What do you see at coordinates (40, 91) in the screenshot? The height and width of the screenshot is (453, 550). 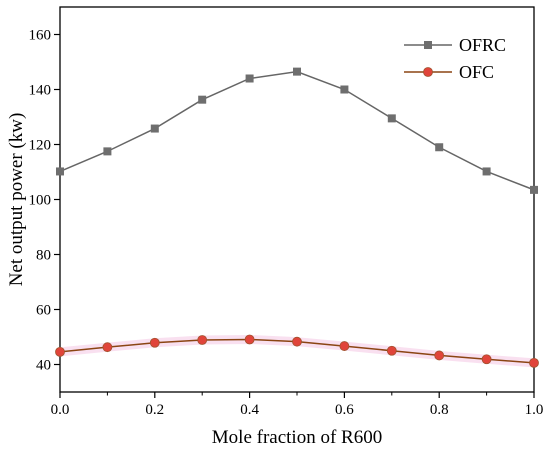 I see `y-tick-label: 140` at bounding box center [40, 91].